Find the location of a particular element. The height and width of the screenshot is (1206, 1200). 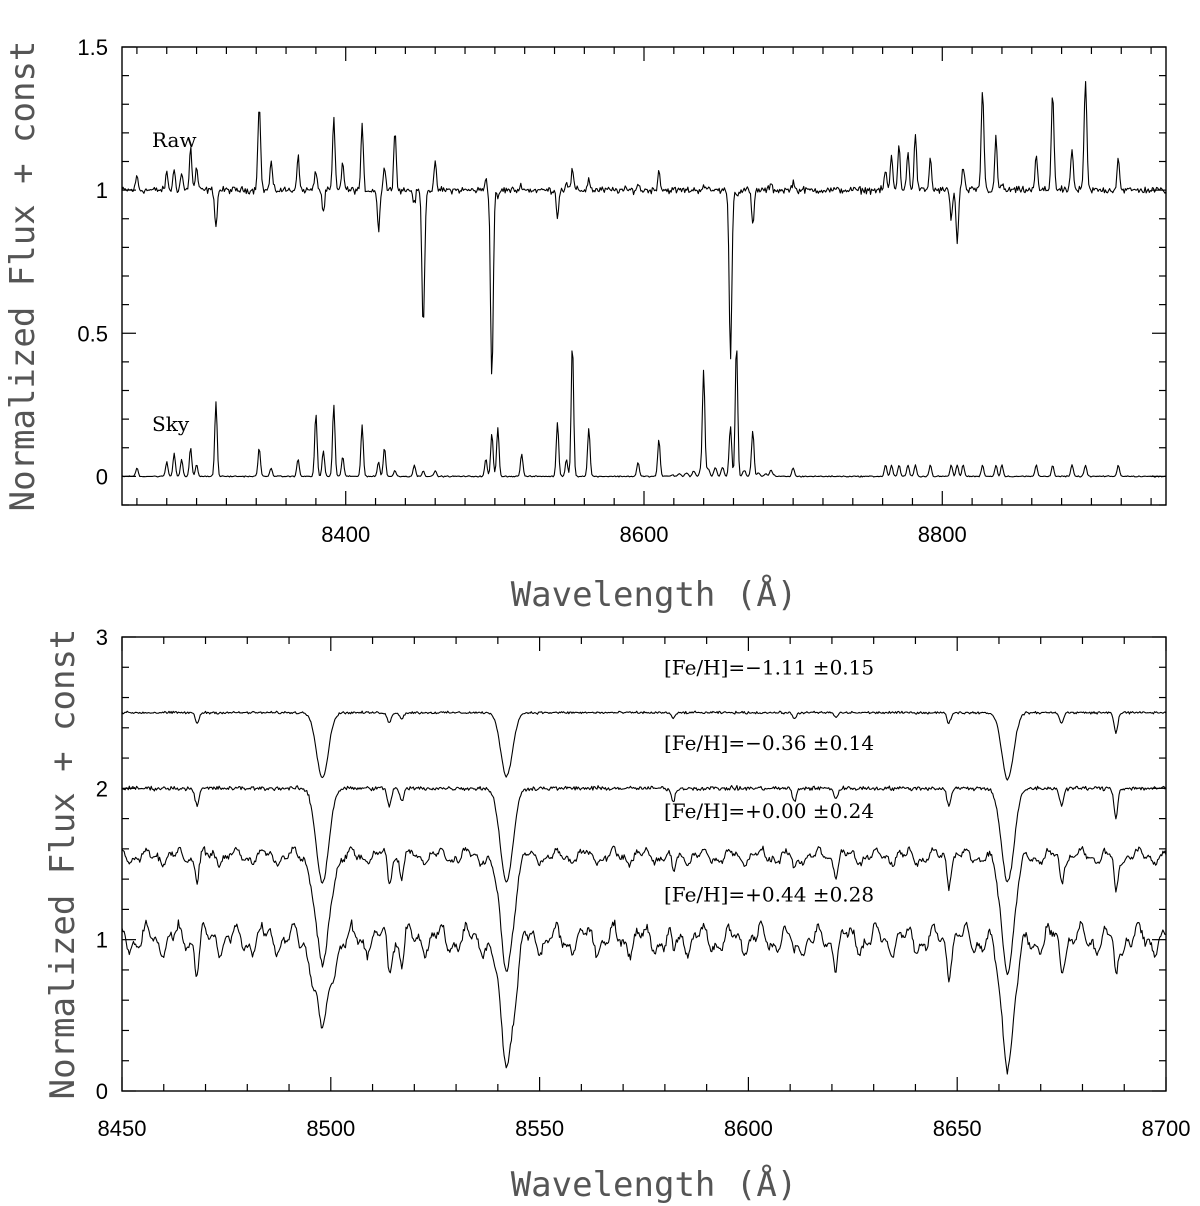

spectrum-line-sky is located at coordinates (644, 414).